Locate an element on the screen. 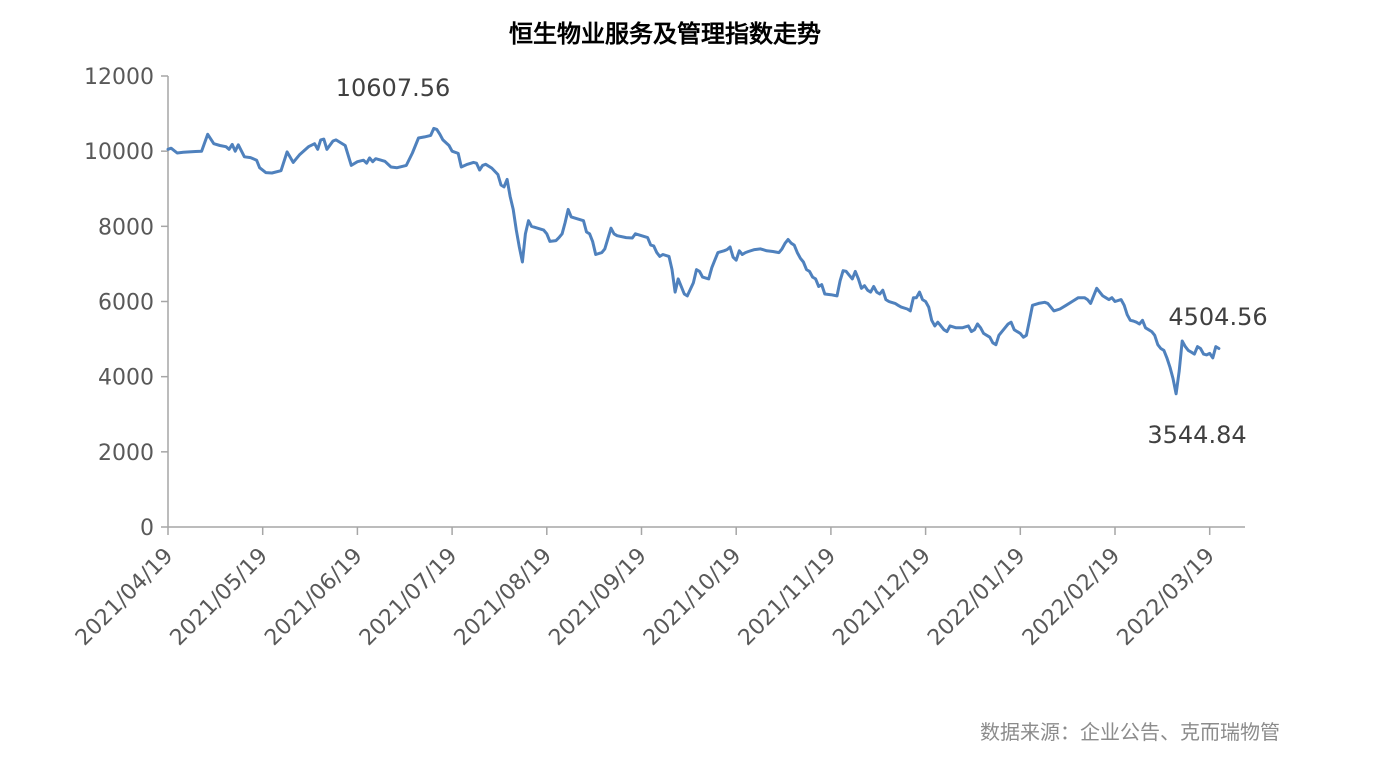  x-tick-label: 2021/06/19 is located at coordinates (313, 597).